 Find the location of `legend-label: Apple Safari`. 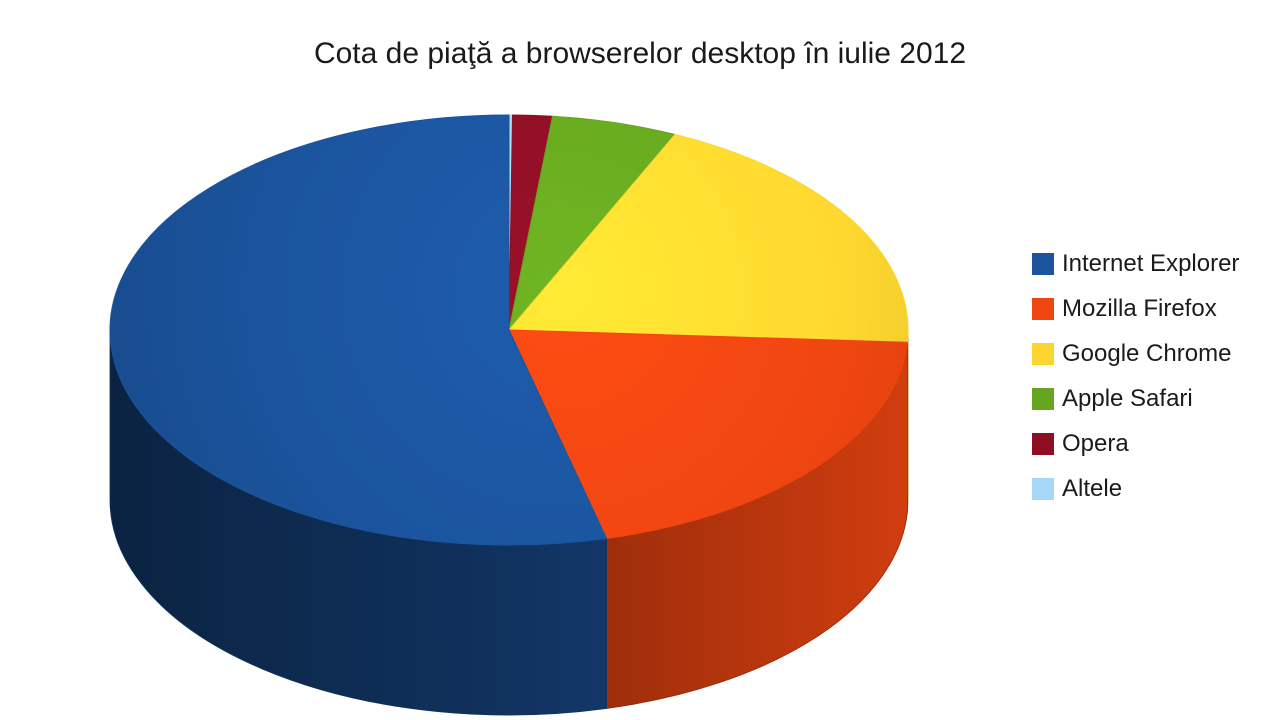

legend-label: Apple Safari is located at coordinates (1127, 398).